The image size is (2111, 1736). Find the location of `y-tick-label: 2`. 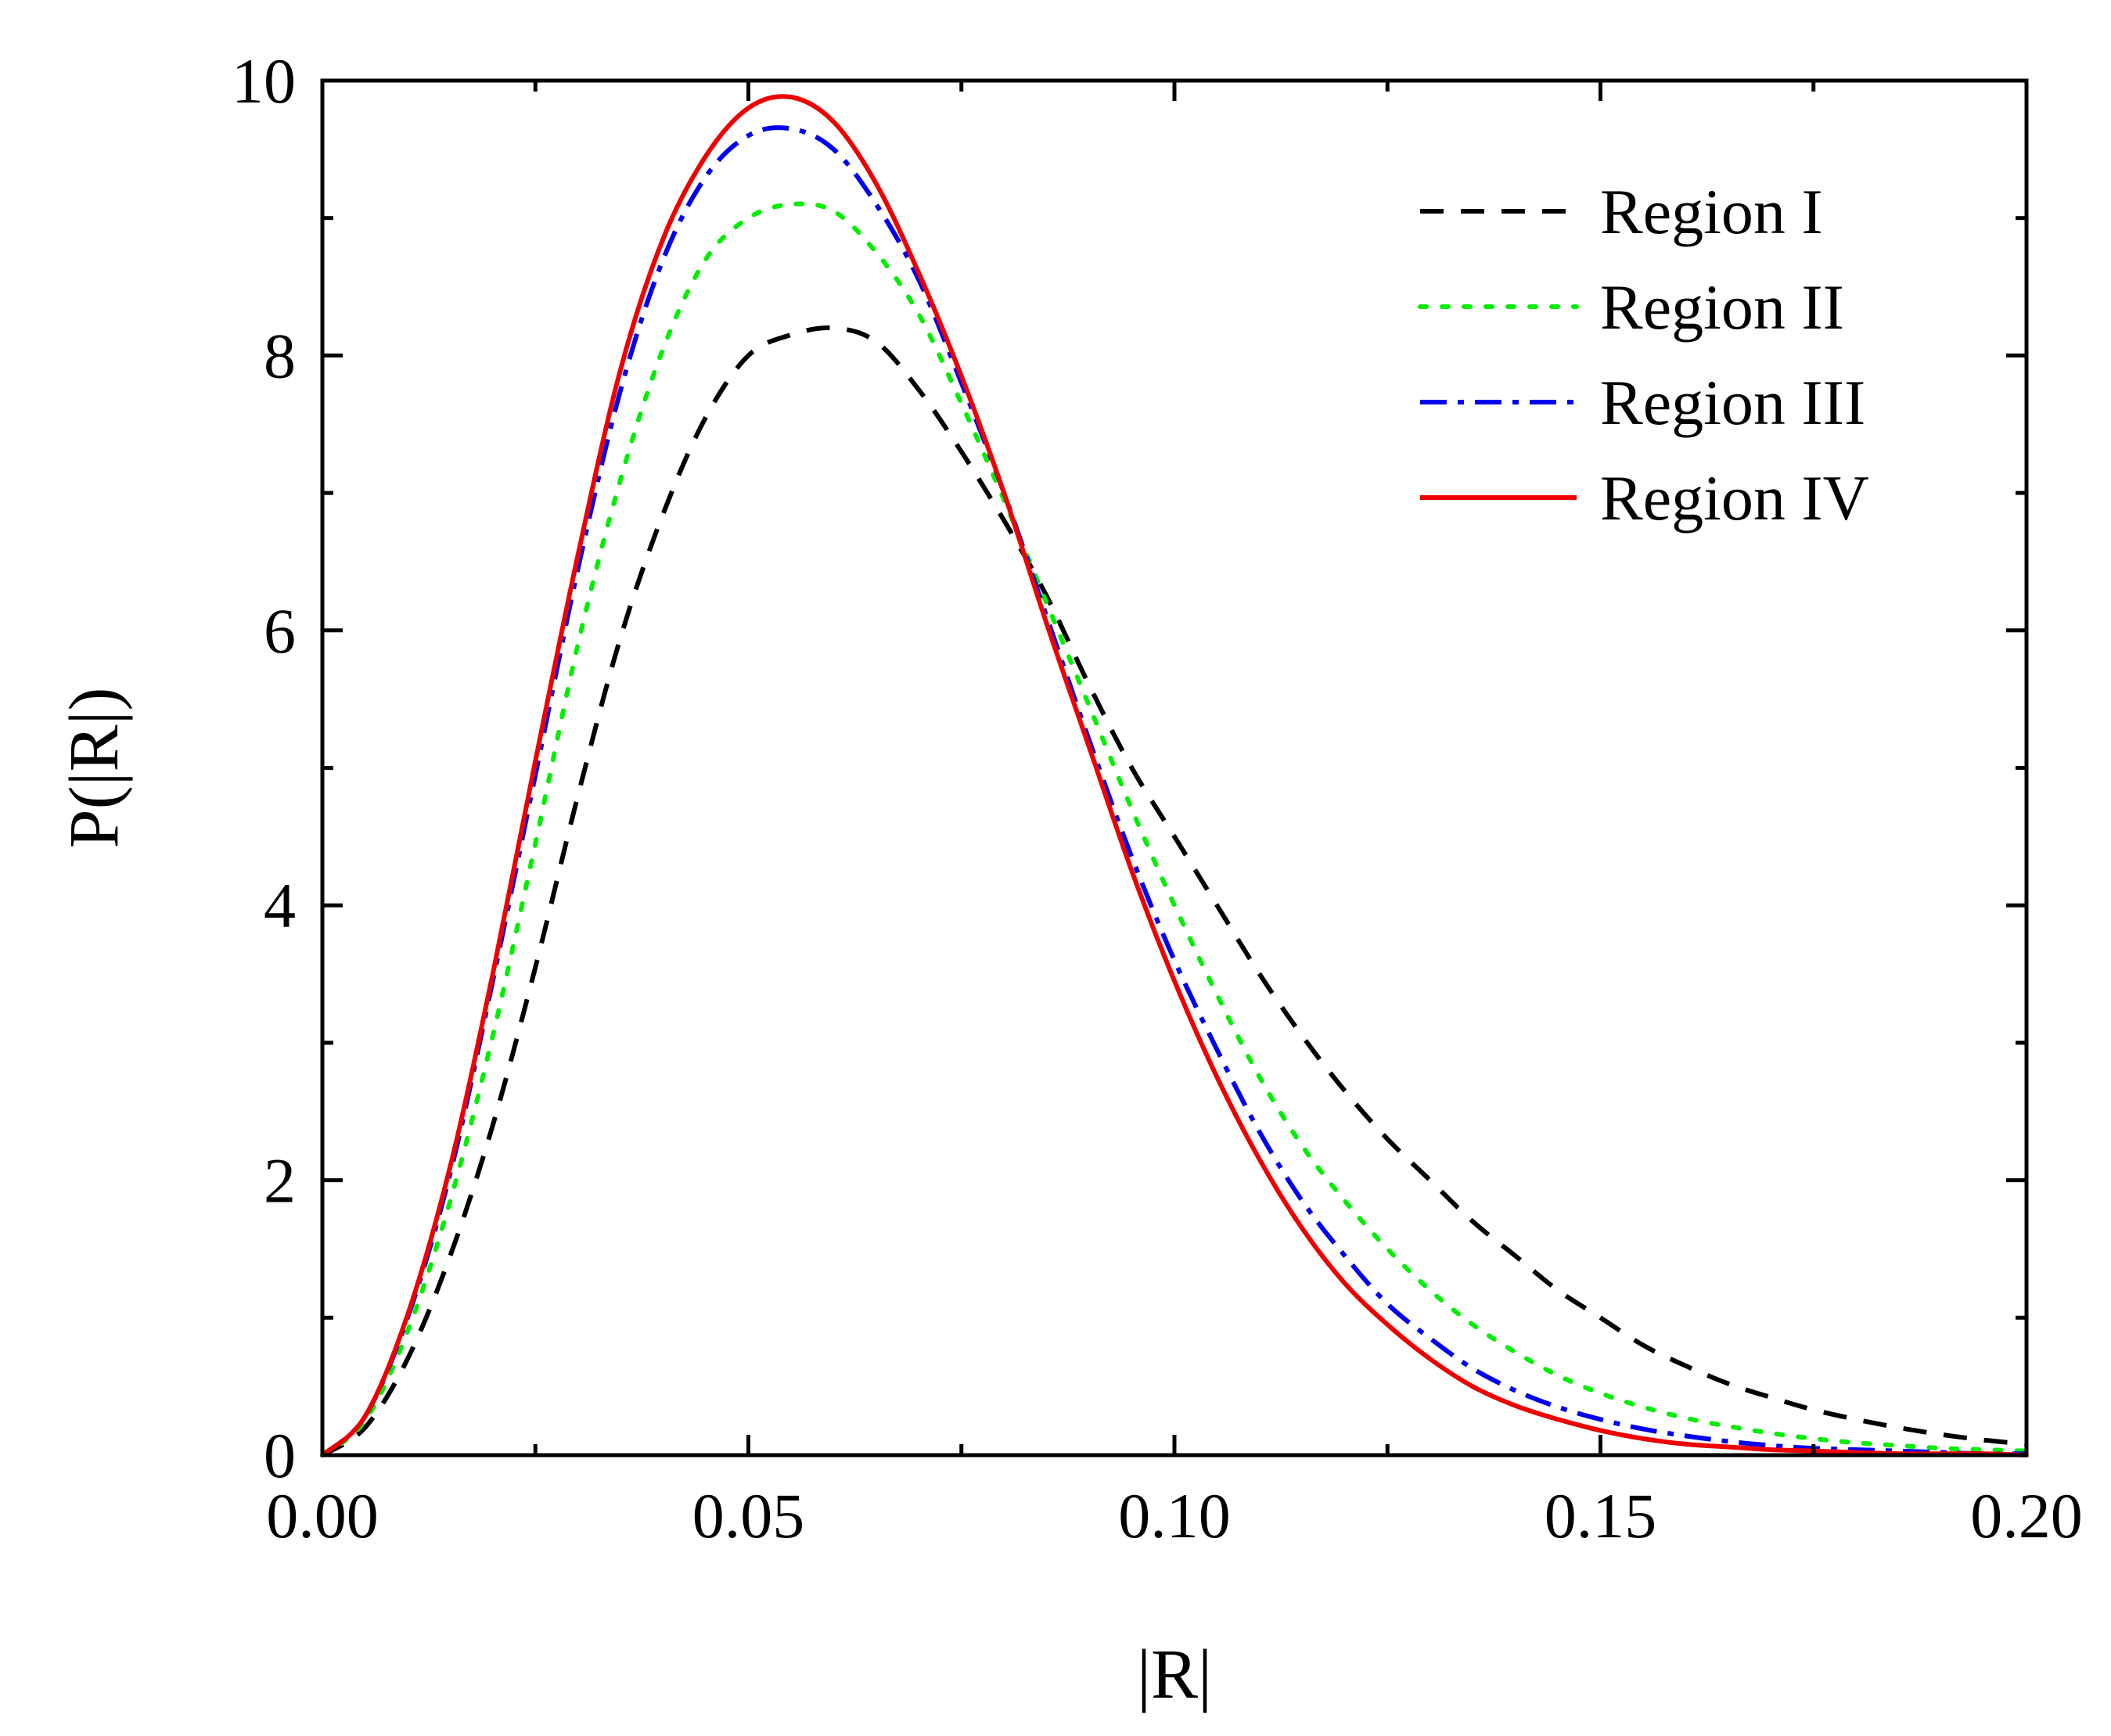

y-tick-label: 2 is located at coordinates (280, 1181).